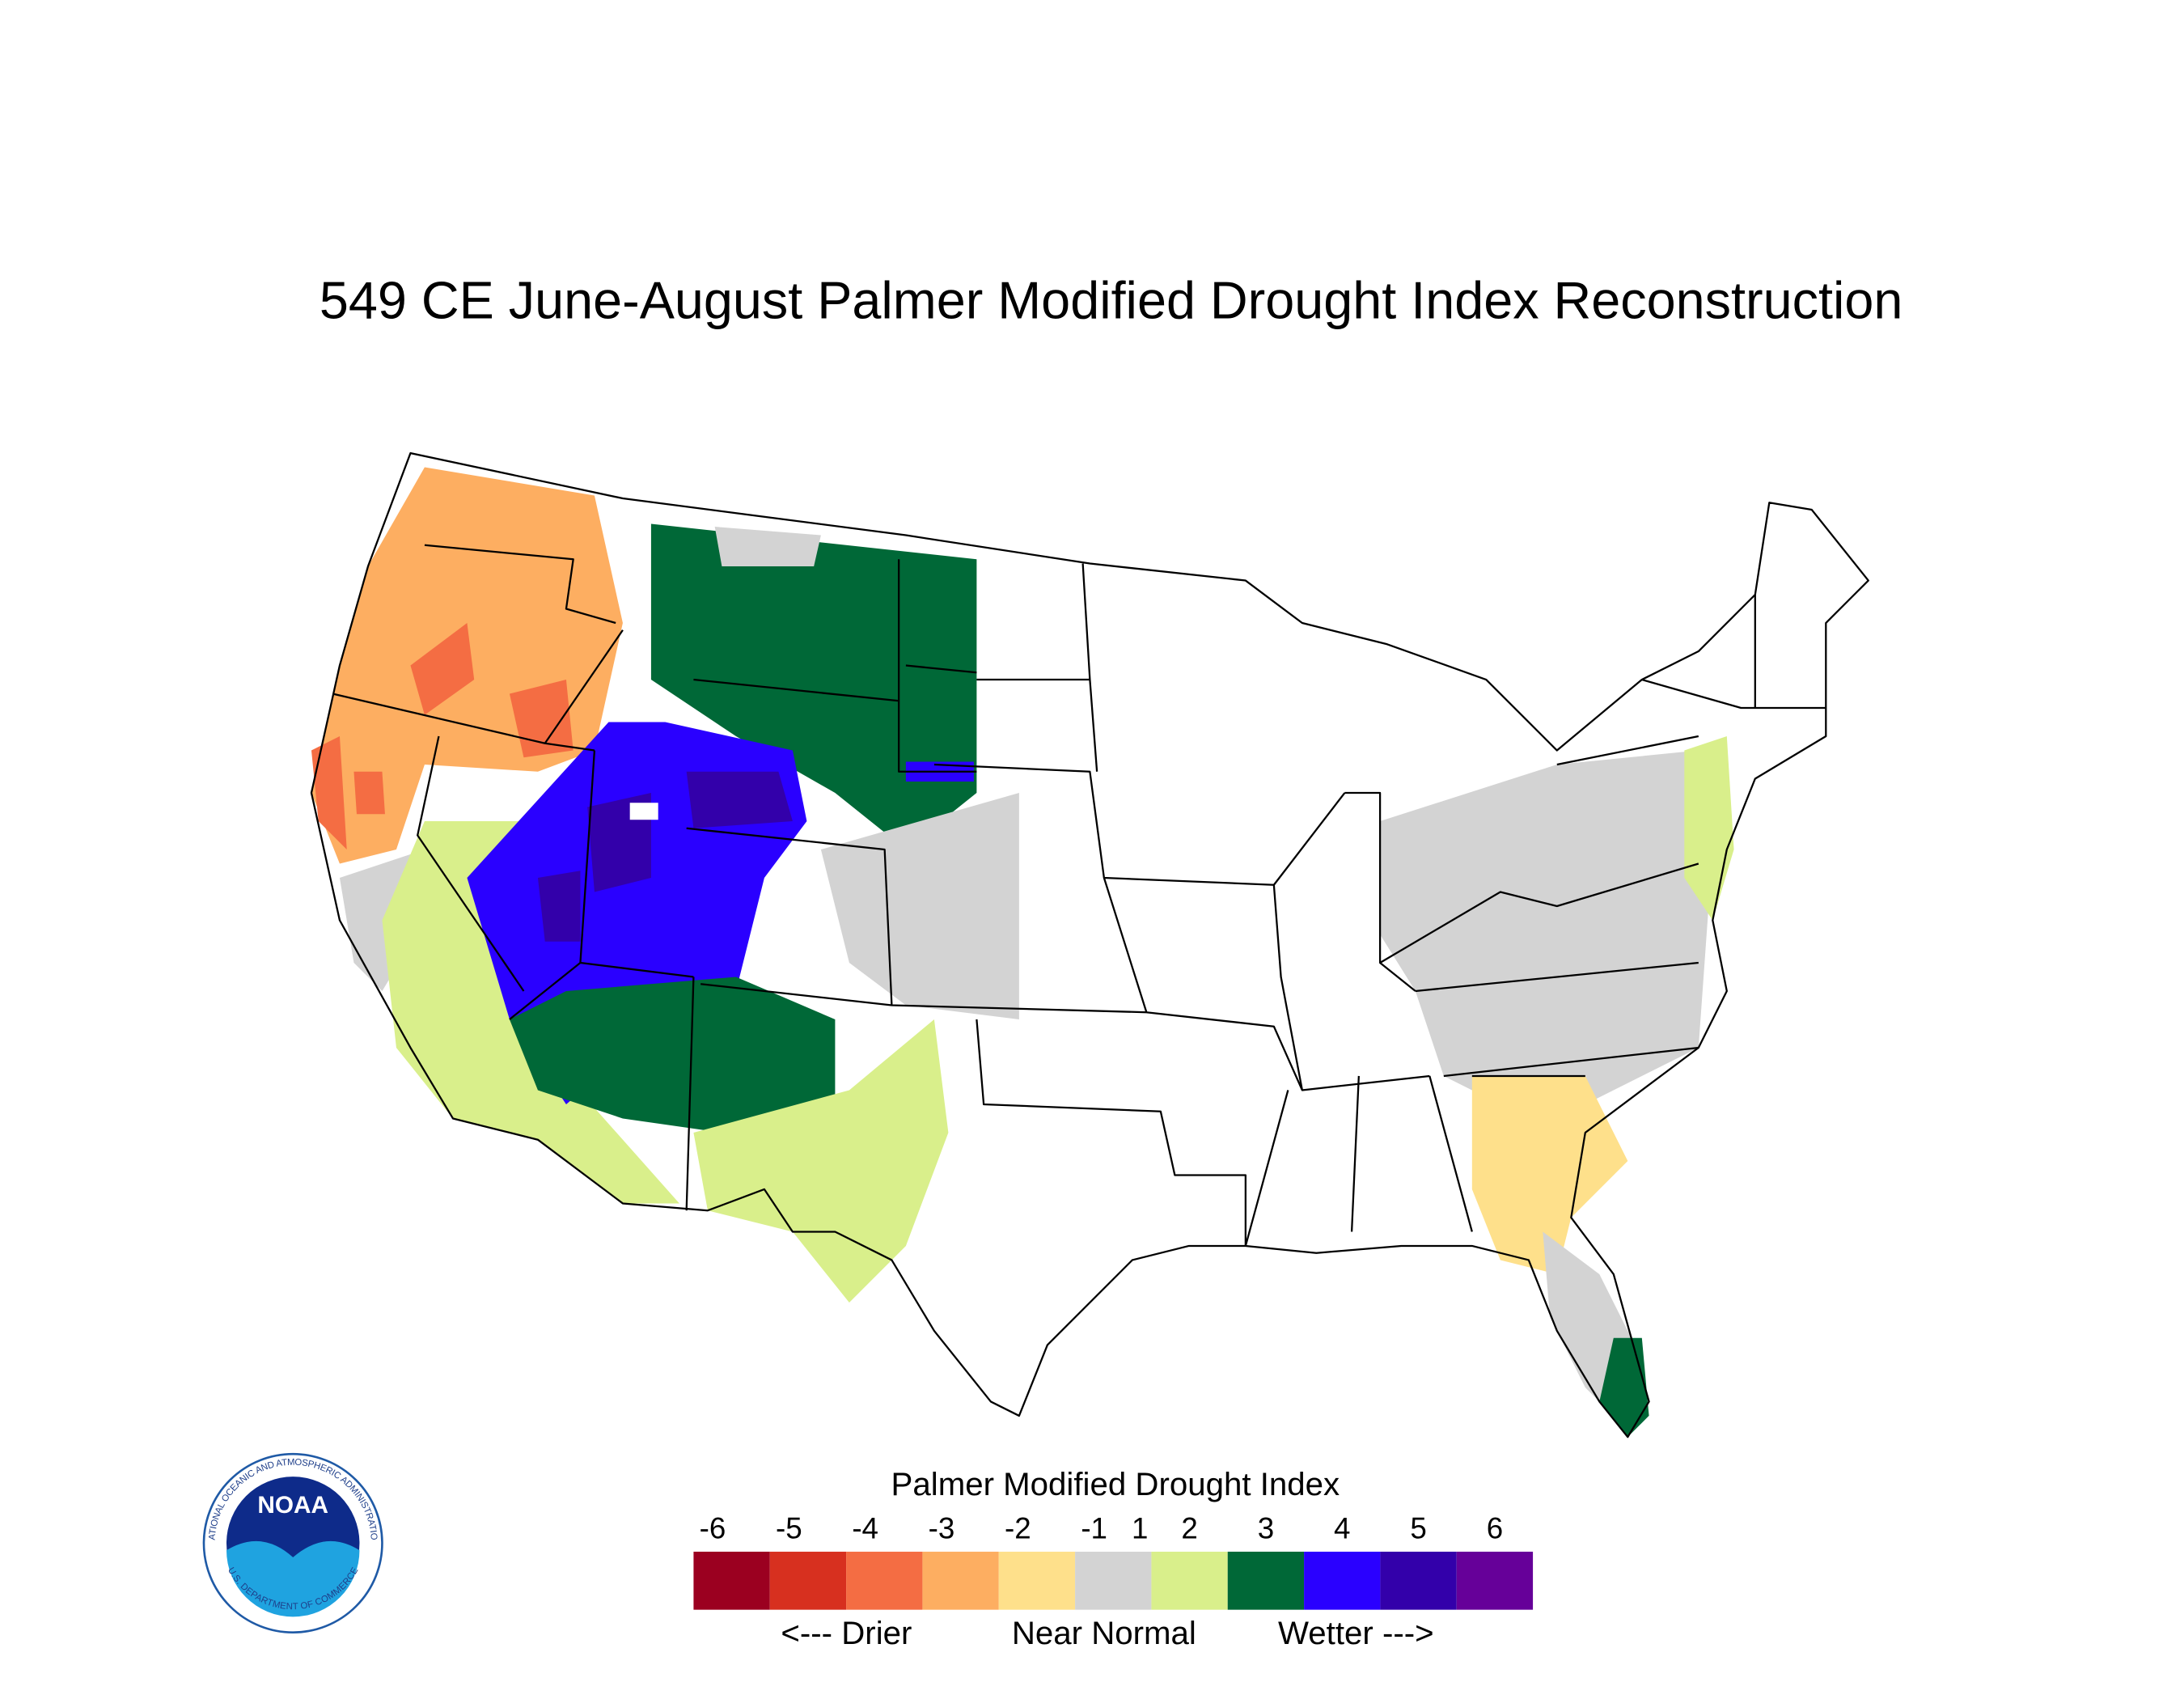  Describe the element at coordinates (846, 1633) in the screenshot. I see `legend-caption: <--- Drier` at that location.